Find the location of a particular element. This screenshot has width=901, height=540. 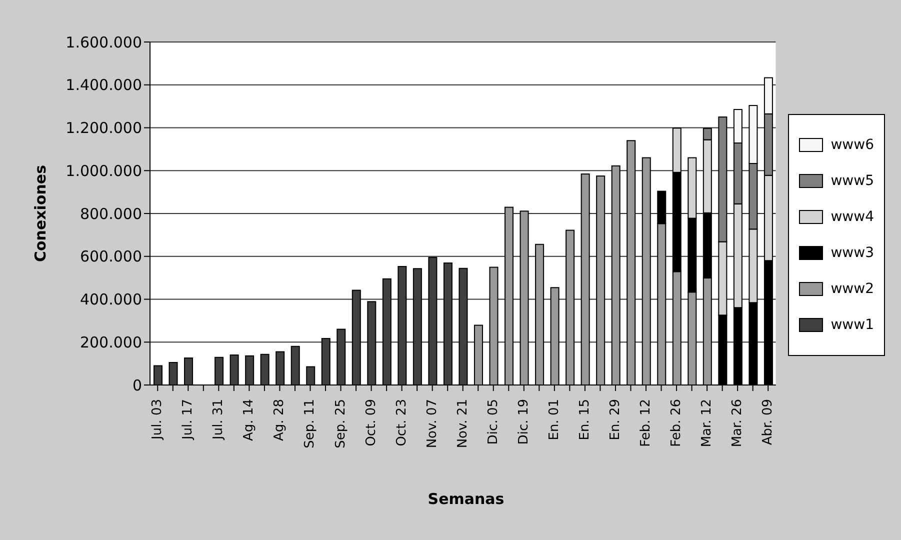

x-tick-label: Oct. 23 is located at coordinates (402, 422).